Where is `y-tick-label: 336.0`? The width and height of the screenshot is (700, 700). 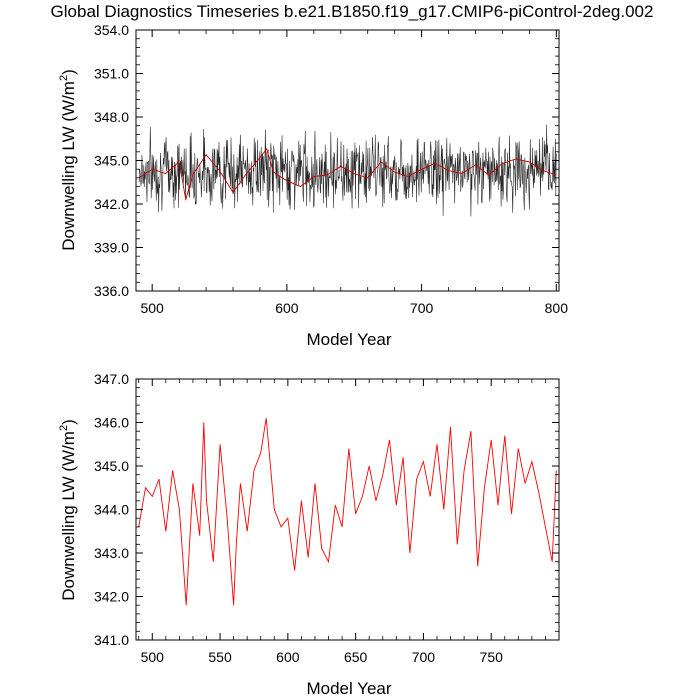 y-tick-label: 336.0 is located at coordinates (111, 291).